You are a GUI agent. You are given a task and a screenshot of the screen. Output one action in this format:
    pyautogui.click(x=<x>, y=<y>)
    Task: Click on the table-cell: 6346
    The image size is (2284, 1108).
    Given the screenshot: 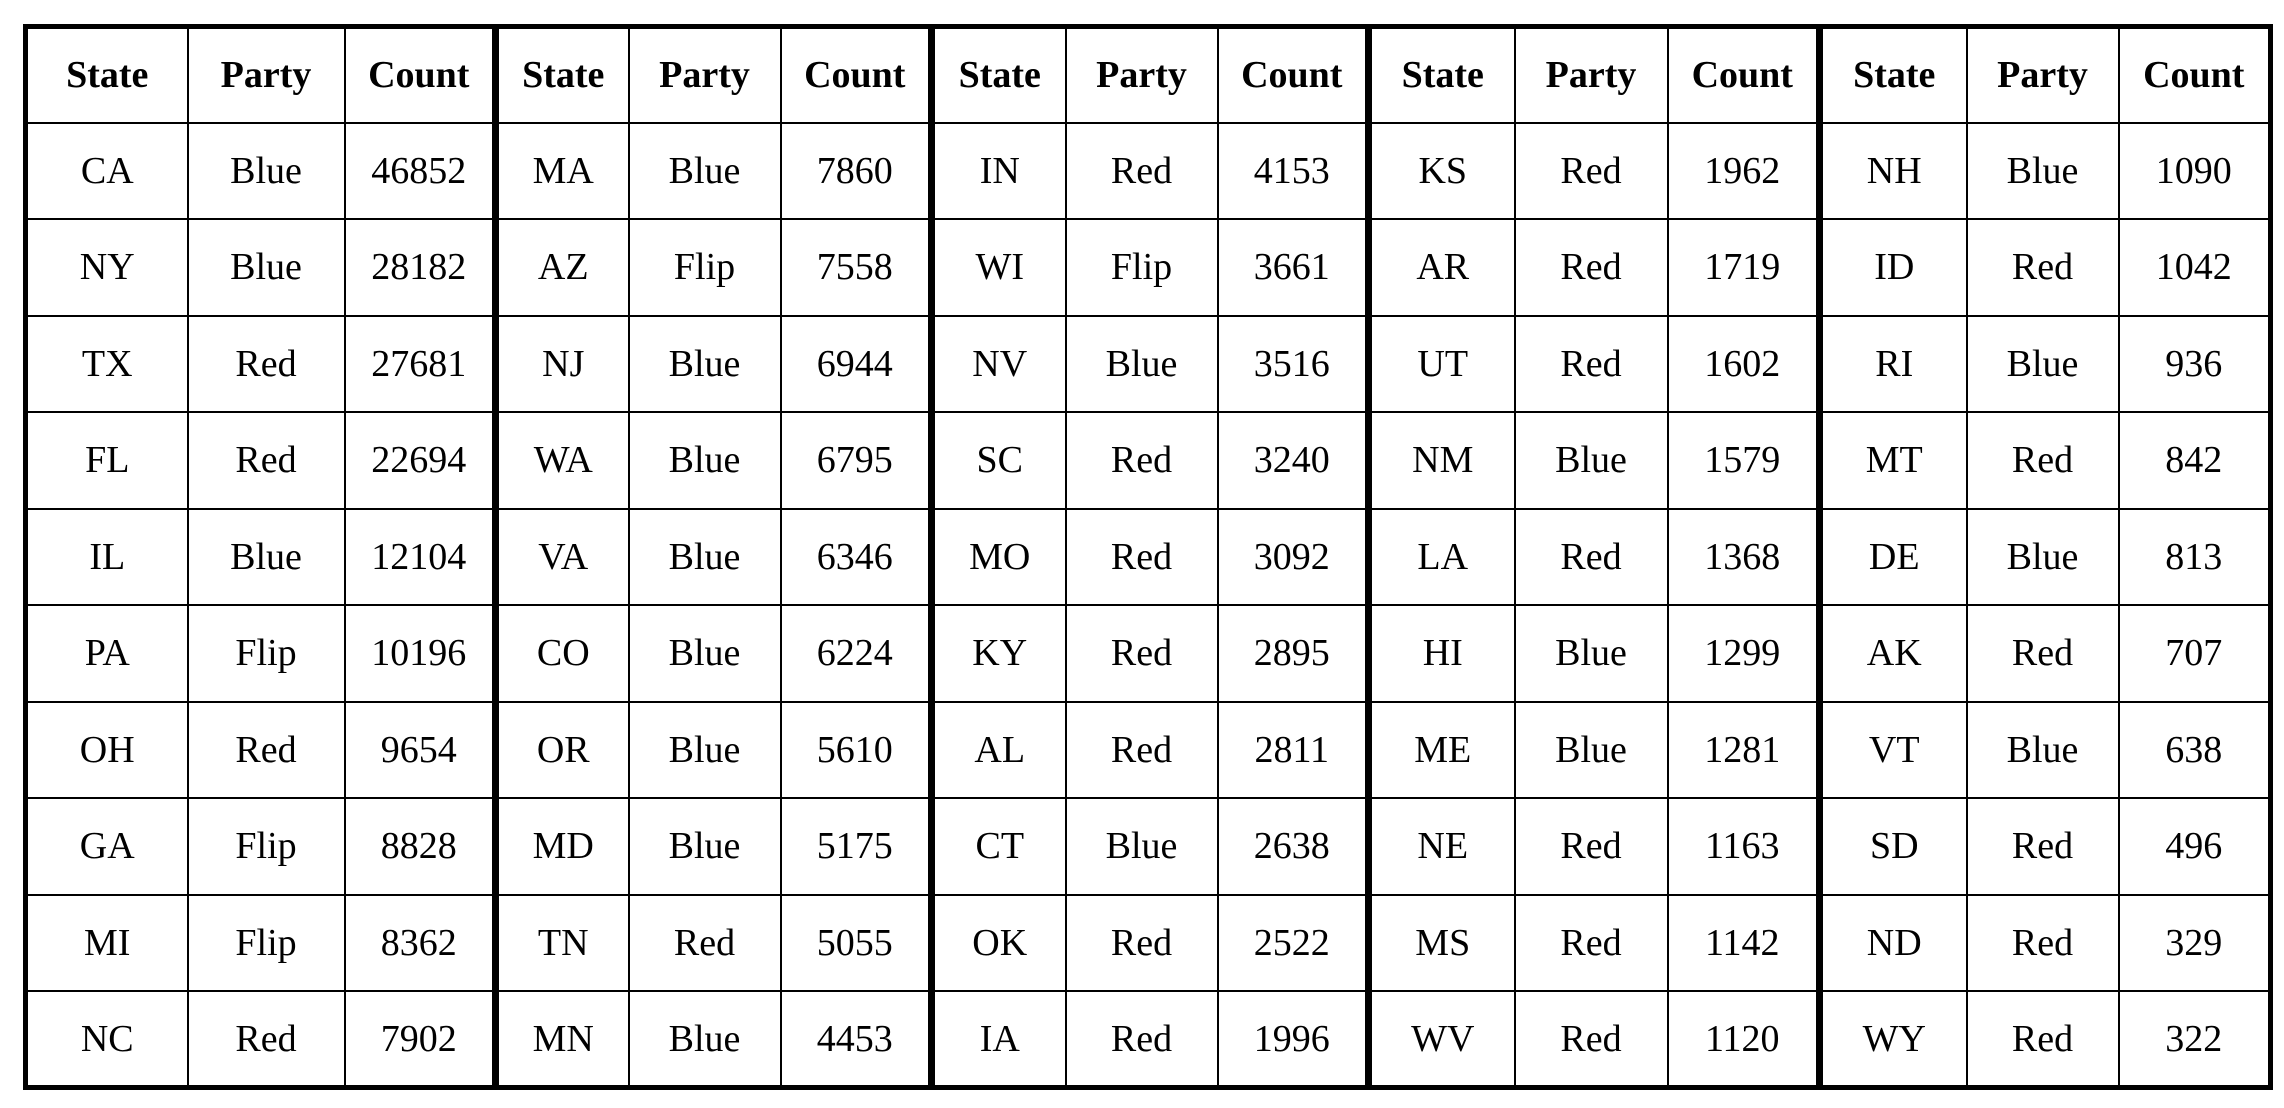 What is the action you would take?
    pyautogui.click(x=856, y=556)
    